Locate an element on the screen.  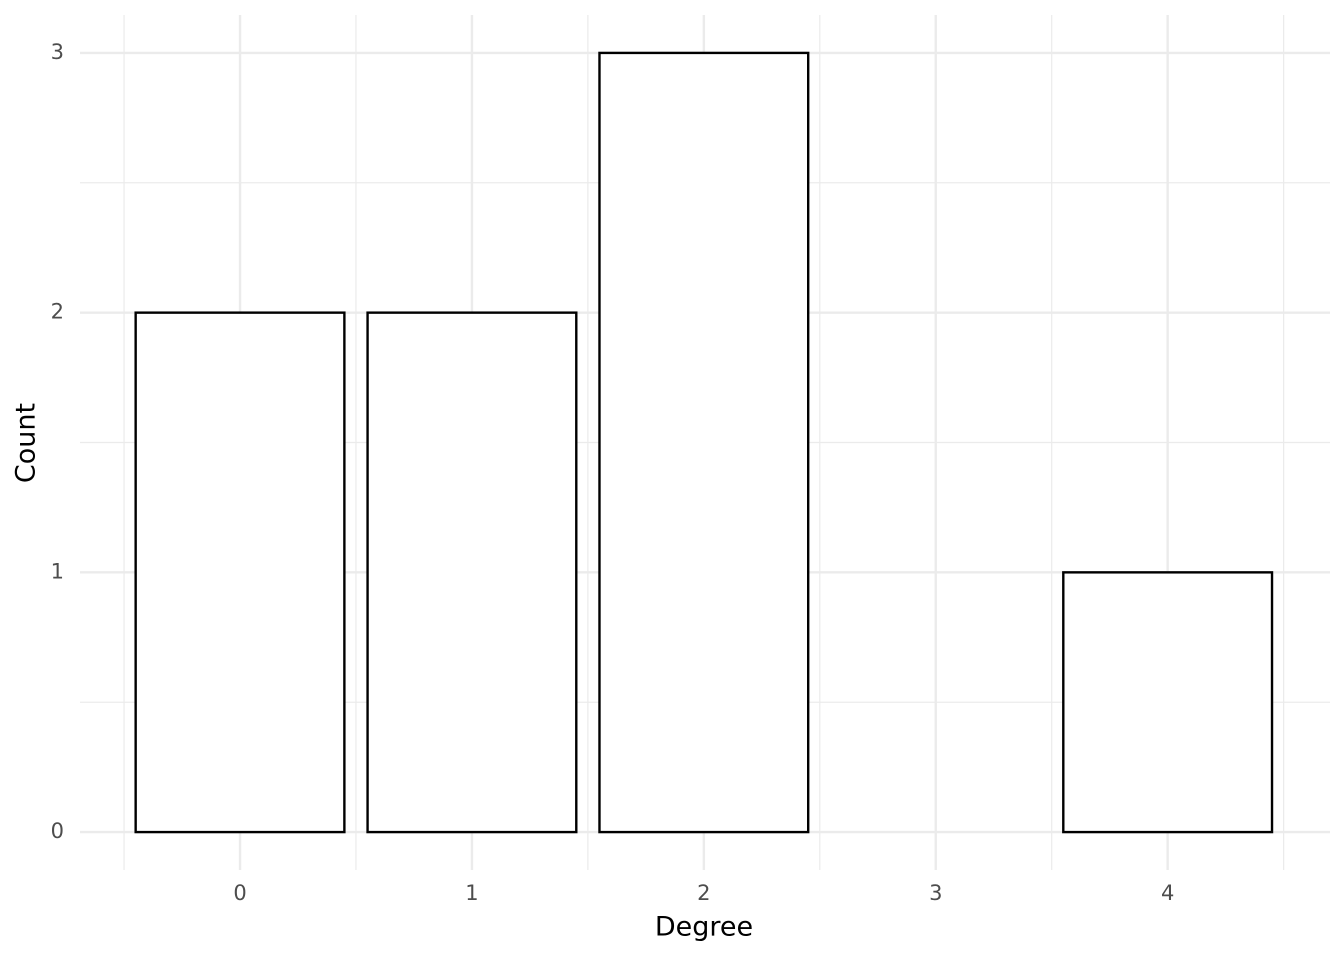
x-tick-label: 4 is located at coordinates (1167, 893).